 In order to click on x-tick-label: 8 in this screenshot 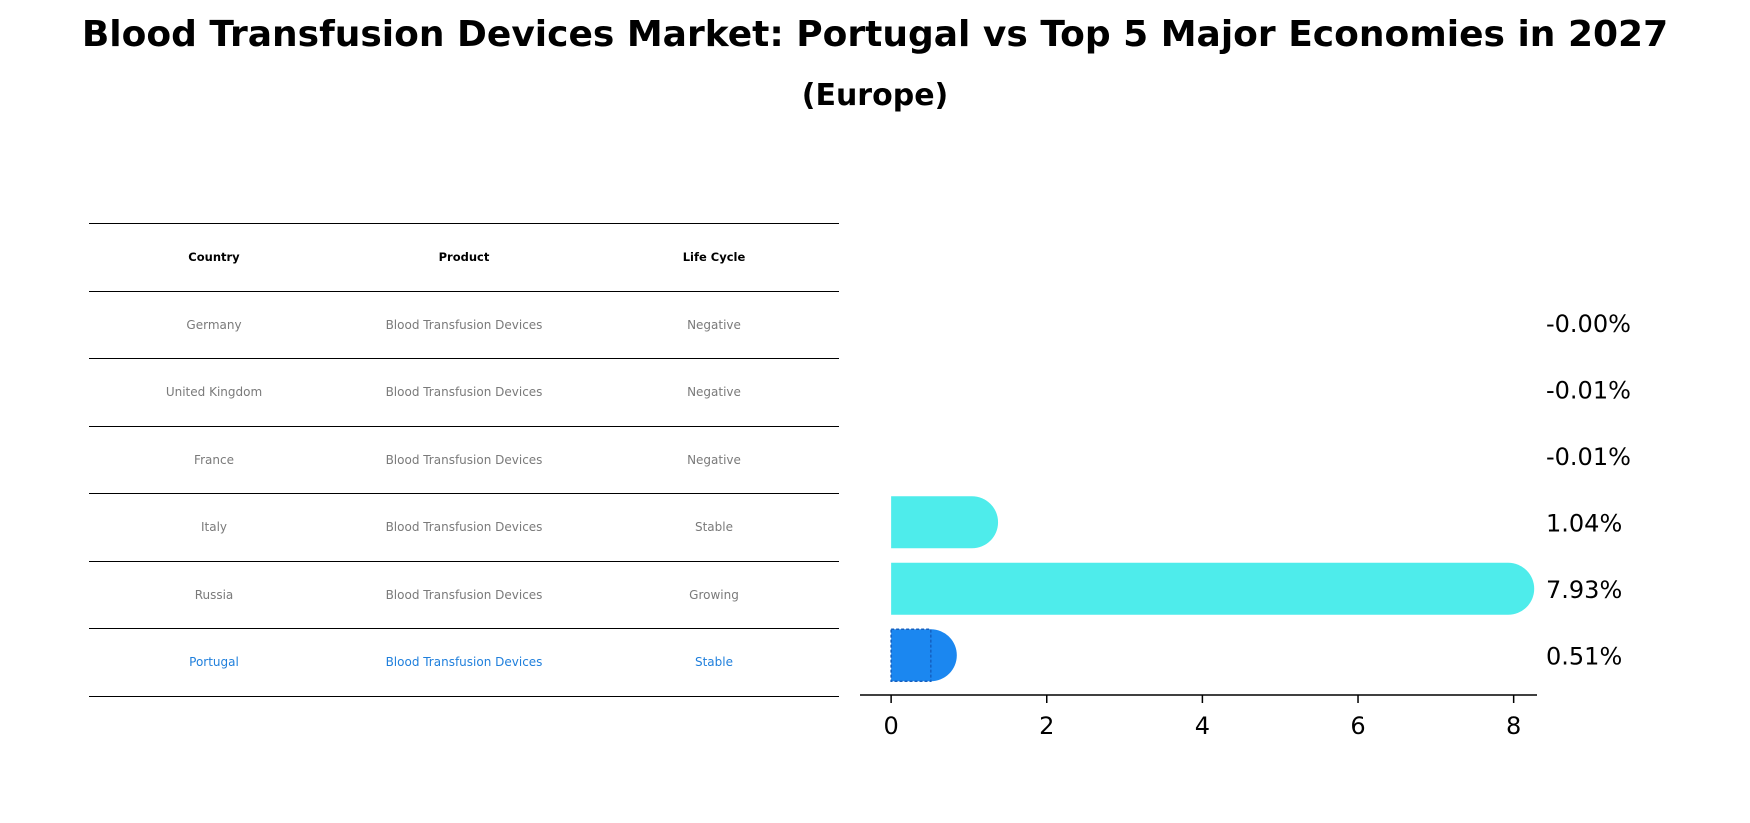, I will do `click(1513, 726)`.